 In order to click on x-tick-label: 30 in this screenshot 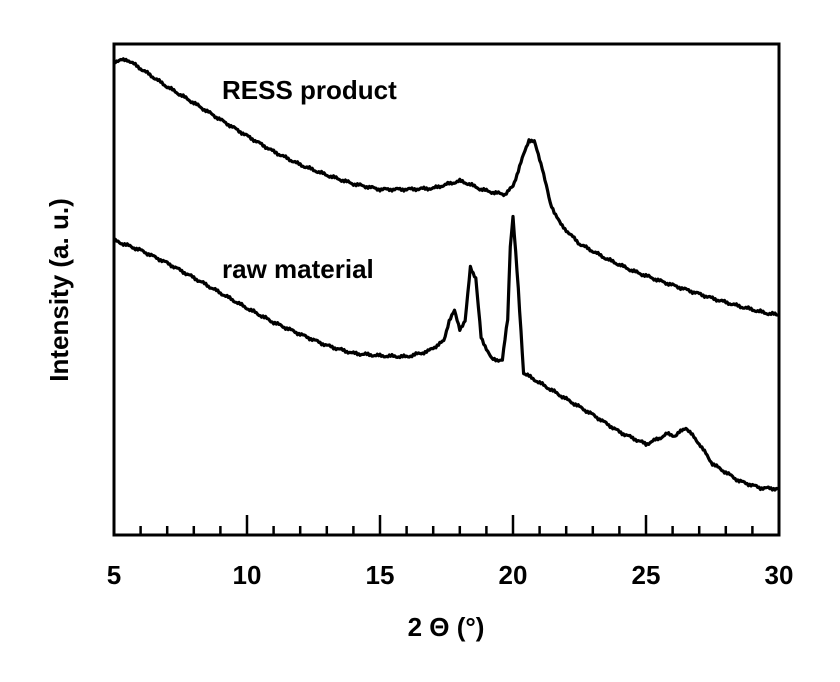, I will do `click(779, 575)`.